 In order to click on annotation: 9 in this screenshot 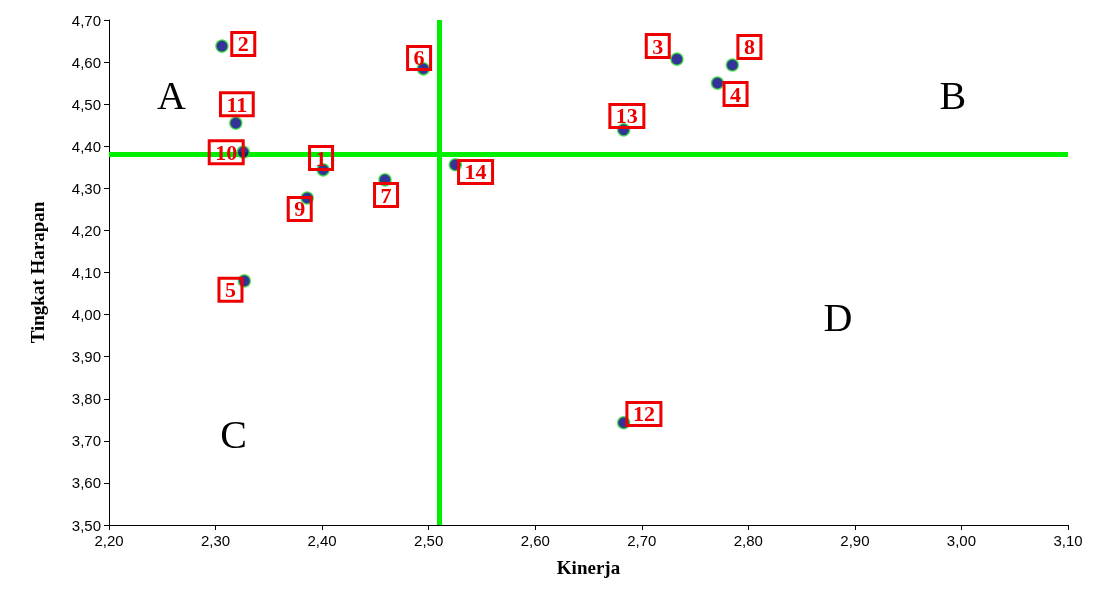, I will do `click(300, 209)`.